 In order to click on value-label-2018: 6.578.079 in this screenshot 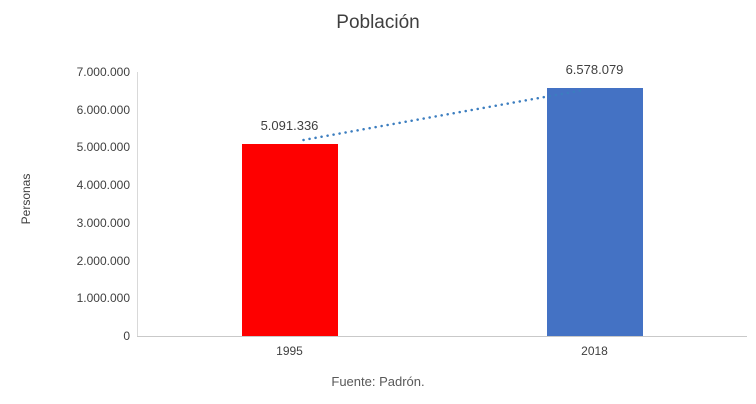, I will do `click(594, 69)`.